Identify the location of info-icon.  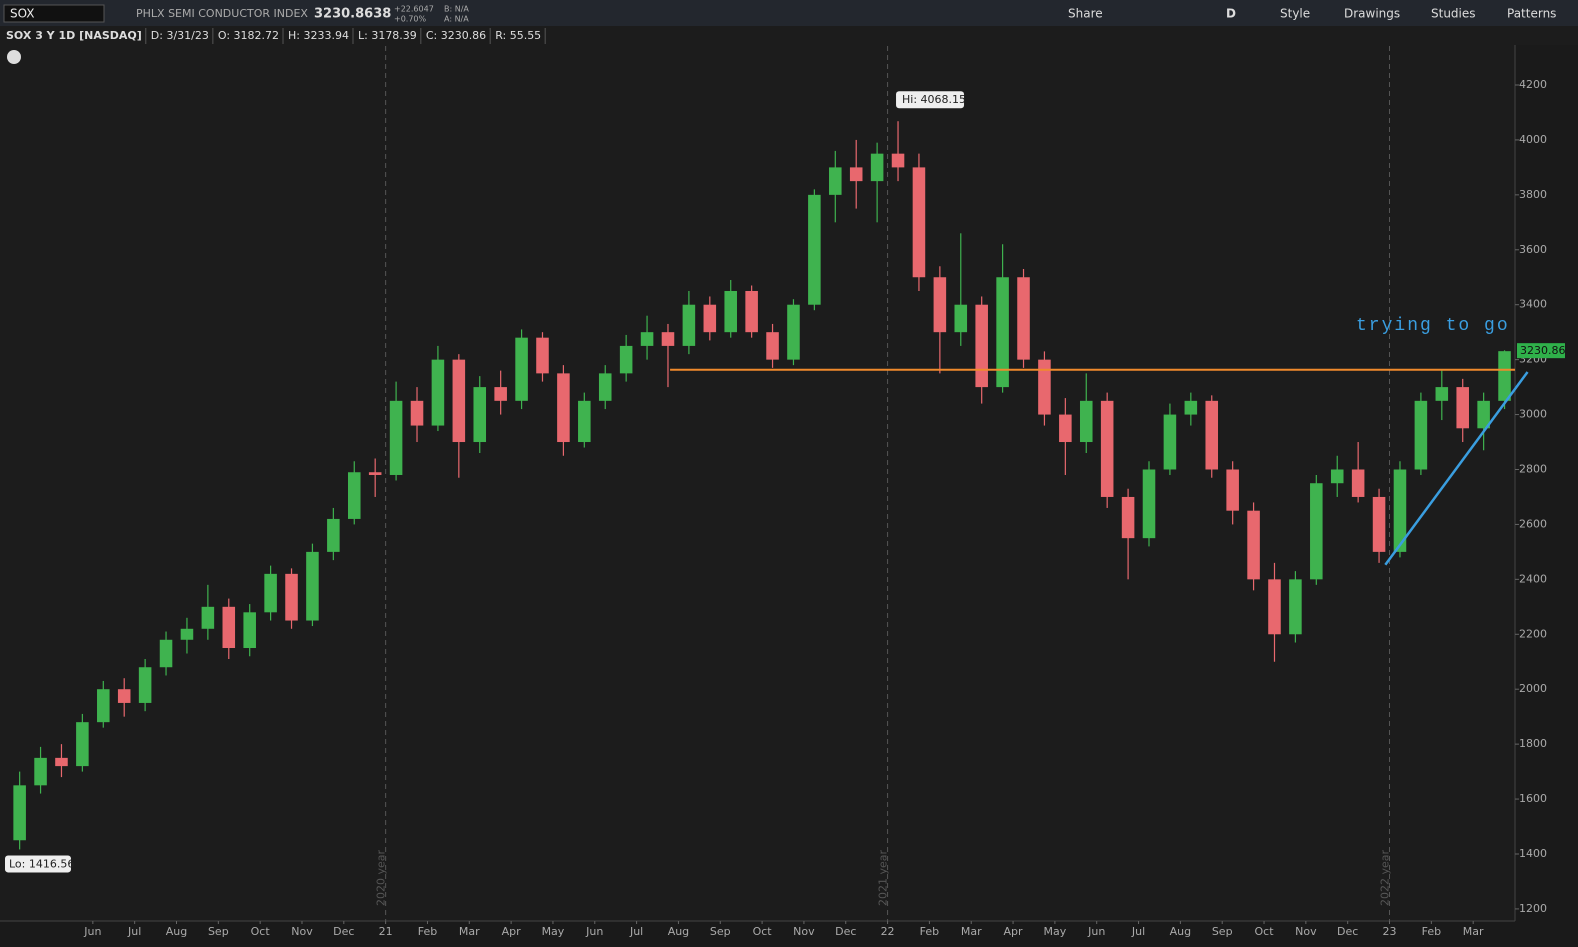
(14, 57).